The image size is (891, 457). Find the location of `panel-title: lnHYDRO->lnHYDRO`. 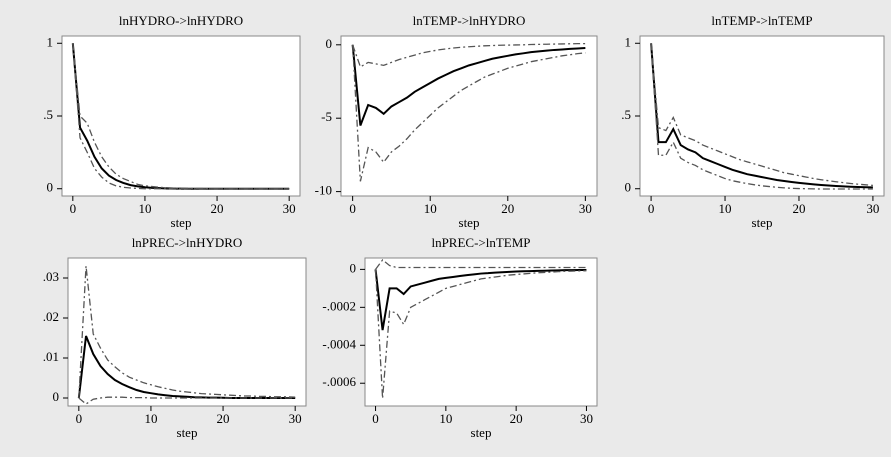

panel-title: lnHYDRO->lnHYDRO is located at coordinates (181, 20).